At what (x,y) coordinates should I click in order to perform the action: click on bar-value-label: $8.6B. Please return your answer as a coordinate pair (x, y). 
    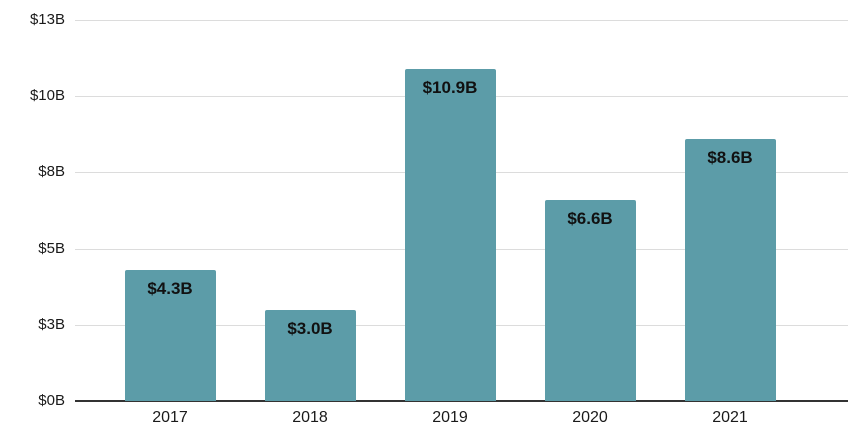
    Looking at the image, I should click on (730, 157).